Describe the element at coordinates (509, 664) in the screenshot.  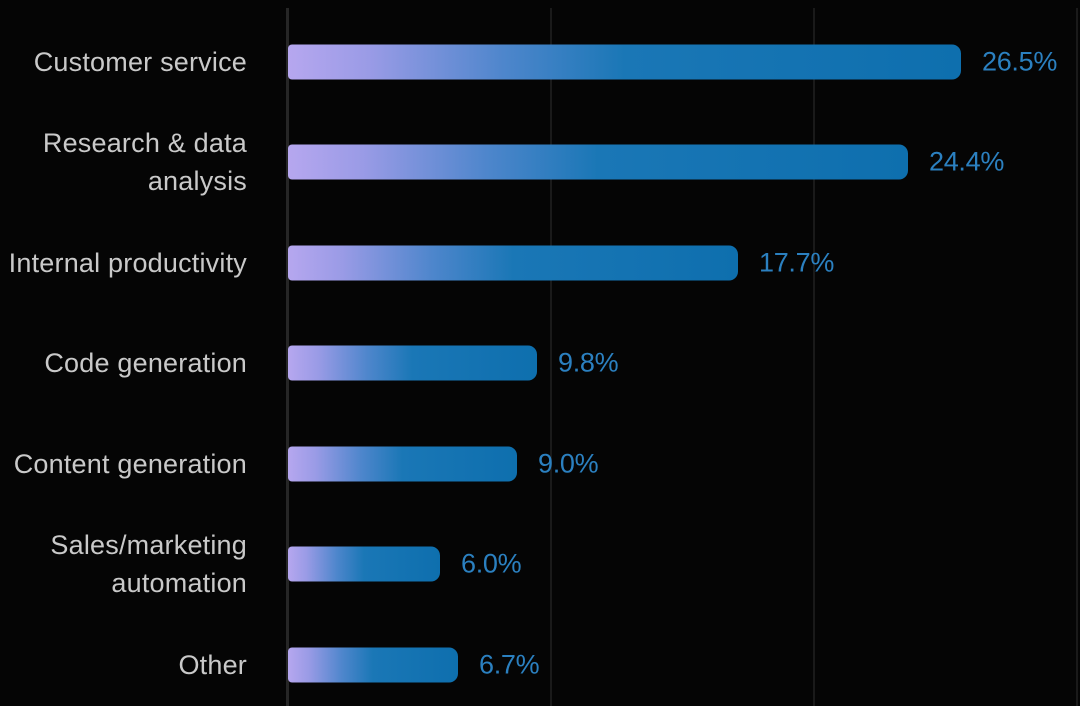
I see `value-label: 6.7%` at that location.